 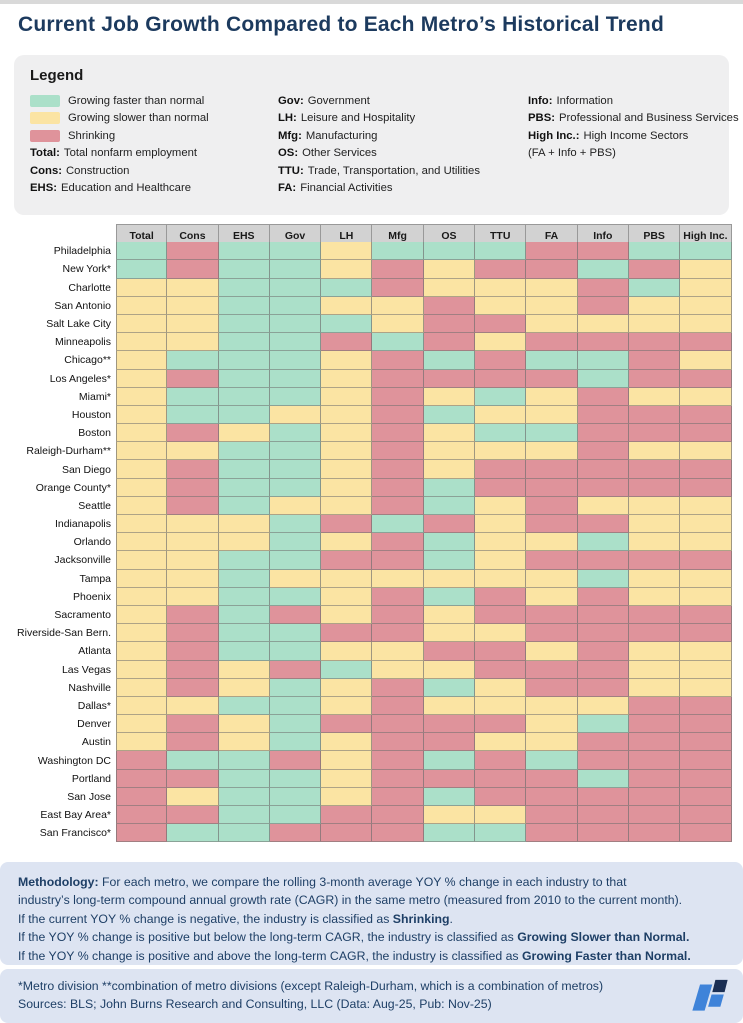 What do you see at coordinates (633, 119) in the screenshot?
I see `legend-definition: PBS: Professional and Business Services` at bounding box center [633, 119].